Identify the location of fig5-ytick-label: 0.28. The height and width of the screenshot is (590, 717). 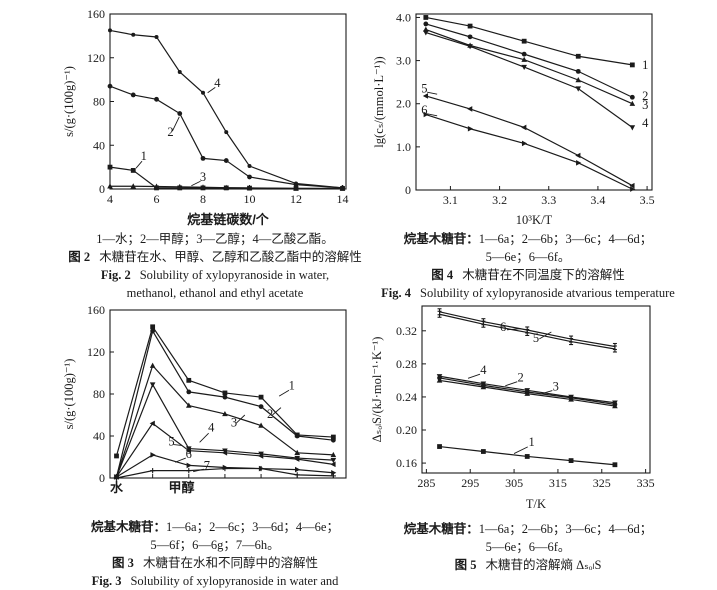
(406, 364).